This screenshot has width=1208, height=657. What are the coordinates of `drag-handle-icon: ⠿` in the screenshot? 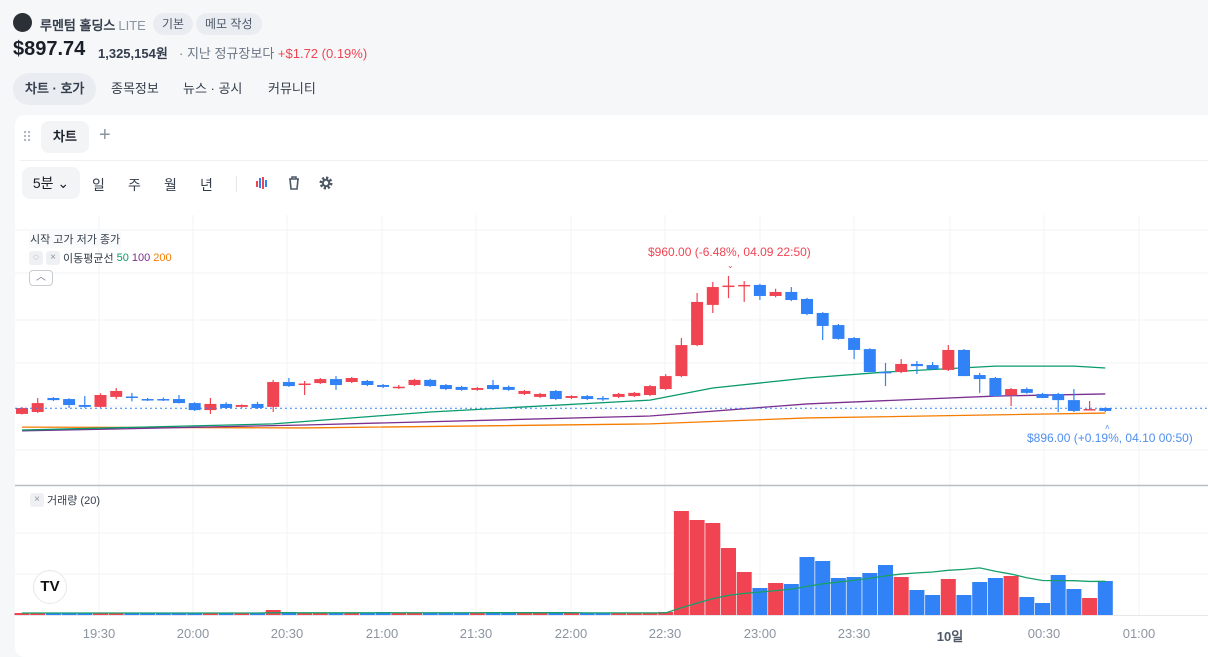 It's located at (27, 137).